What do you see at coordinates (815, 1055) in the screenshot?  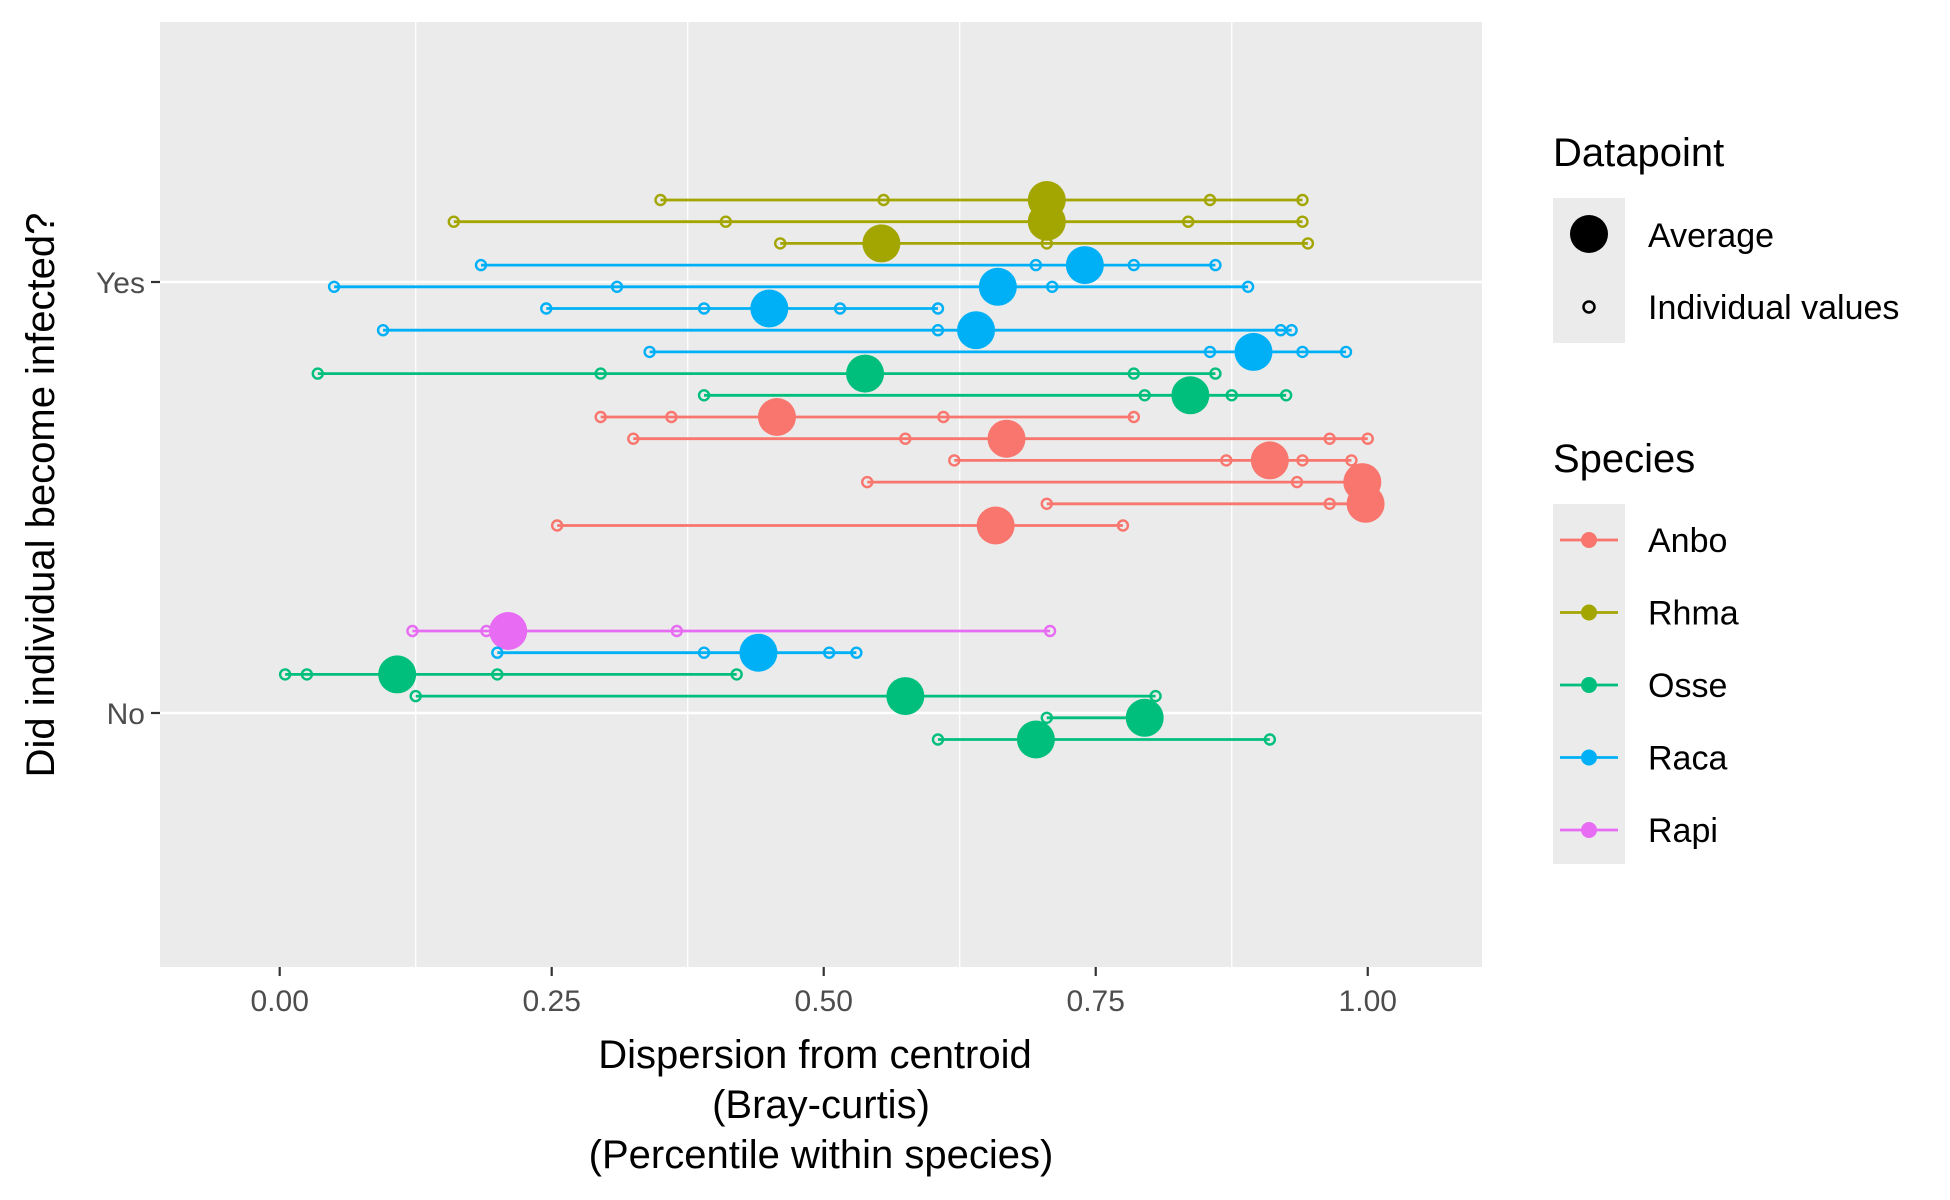 I see `x-axis-label-line1: Dispersion from centroid` at bounding box center [815, 1055].